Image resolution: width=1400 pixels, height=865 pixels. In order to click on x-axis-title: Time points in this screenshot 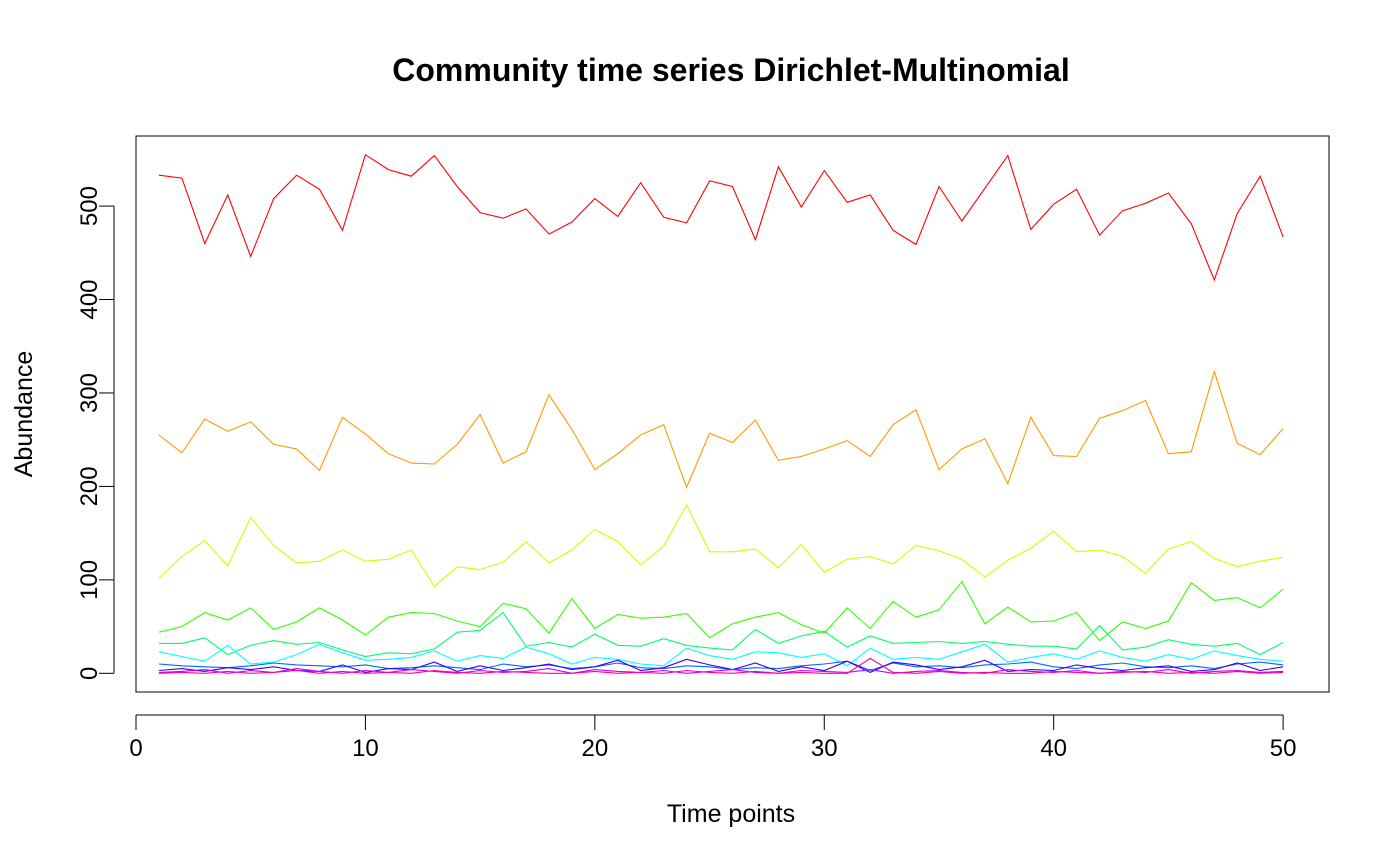, I will do `click(731, 814)`.